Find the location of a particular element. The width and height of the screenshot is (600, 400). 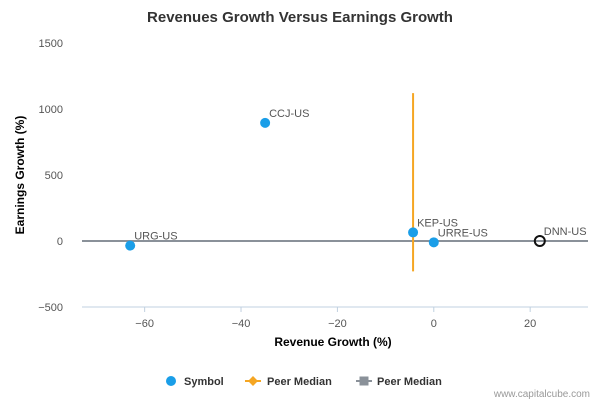

x-tick-label: −20 is located at coordinates (337, 324).